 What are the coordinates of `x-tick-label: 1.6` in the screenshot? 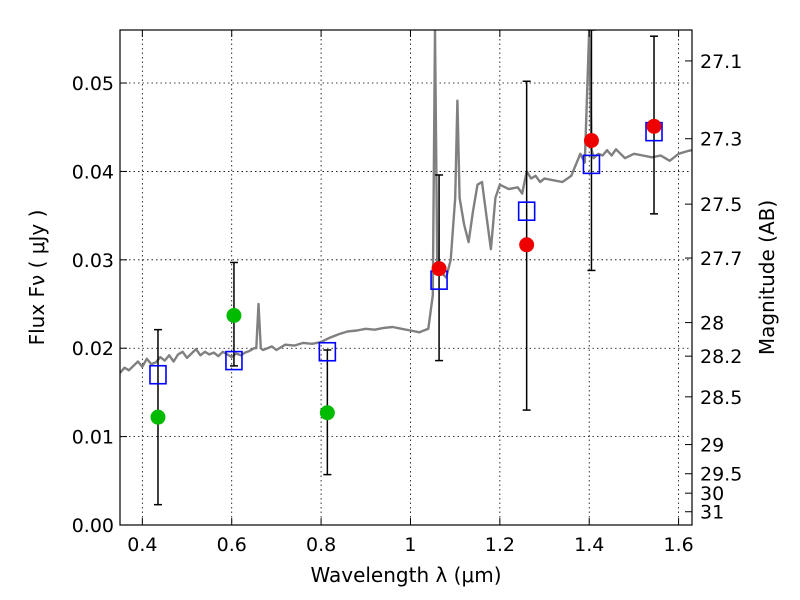 It's located at (678, 545).